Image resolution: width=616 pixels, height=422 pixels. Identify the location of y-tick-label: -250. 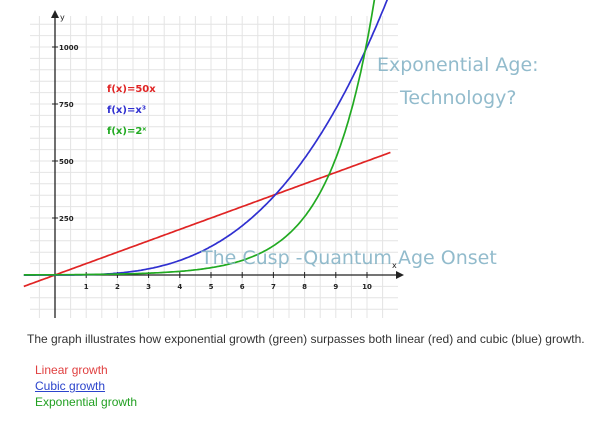
(68, 329).